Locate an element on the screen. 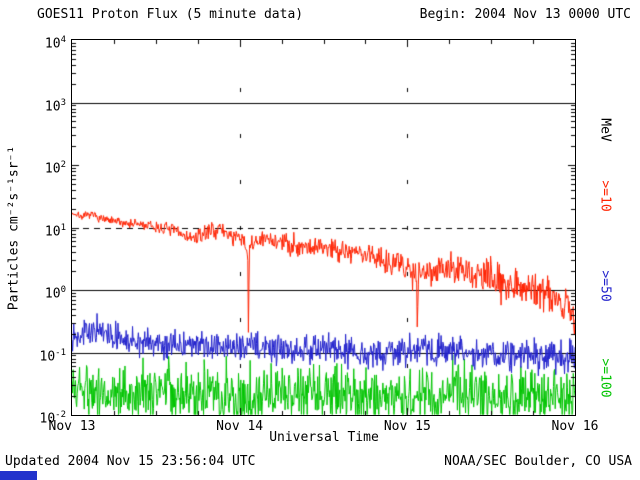 Image resolution: width=640 pixels, height=480 pixels. x-tick-label: Nov 15 is located at coordinates (407, 426).